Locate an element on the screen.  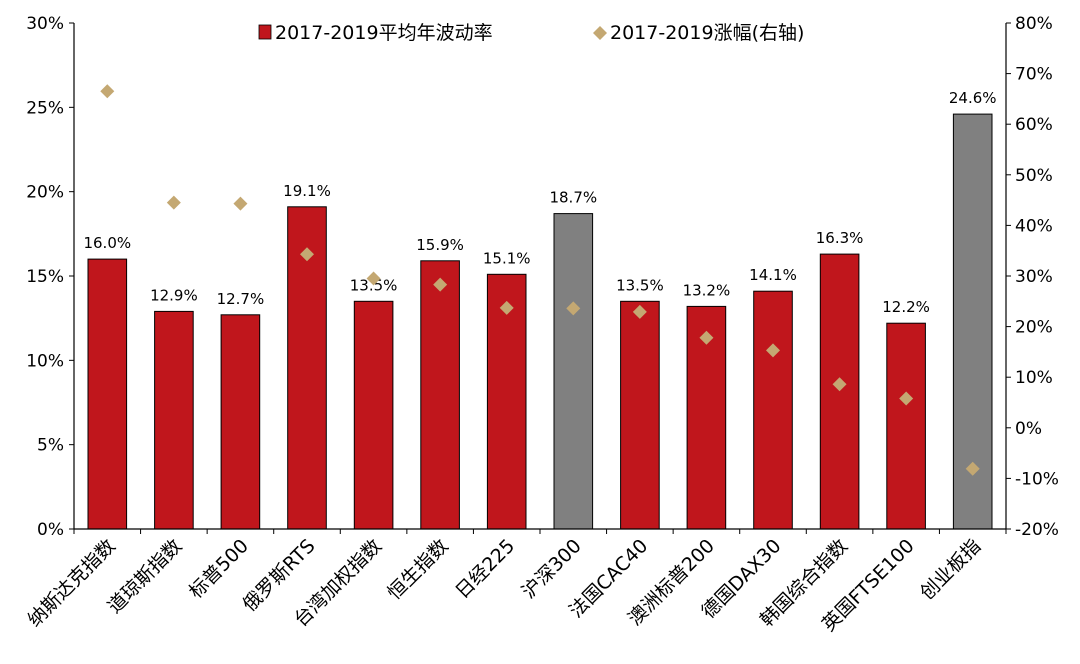
x-axis-category-label: 标普500 is located at coordinates (219, 569).